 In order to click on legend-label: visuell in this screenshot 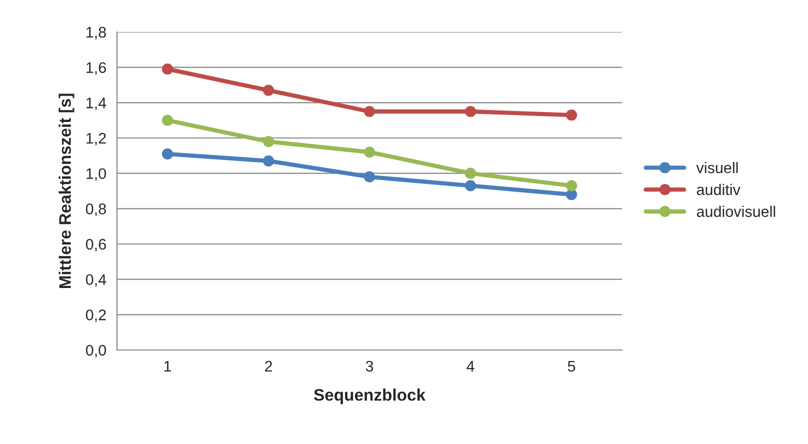, I will do `click(717, 168)`.